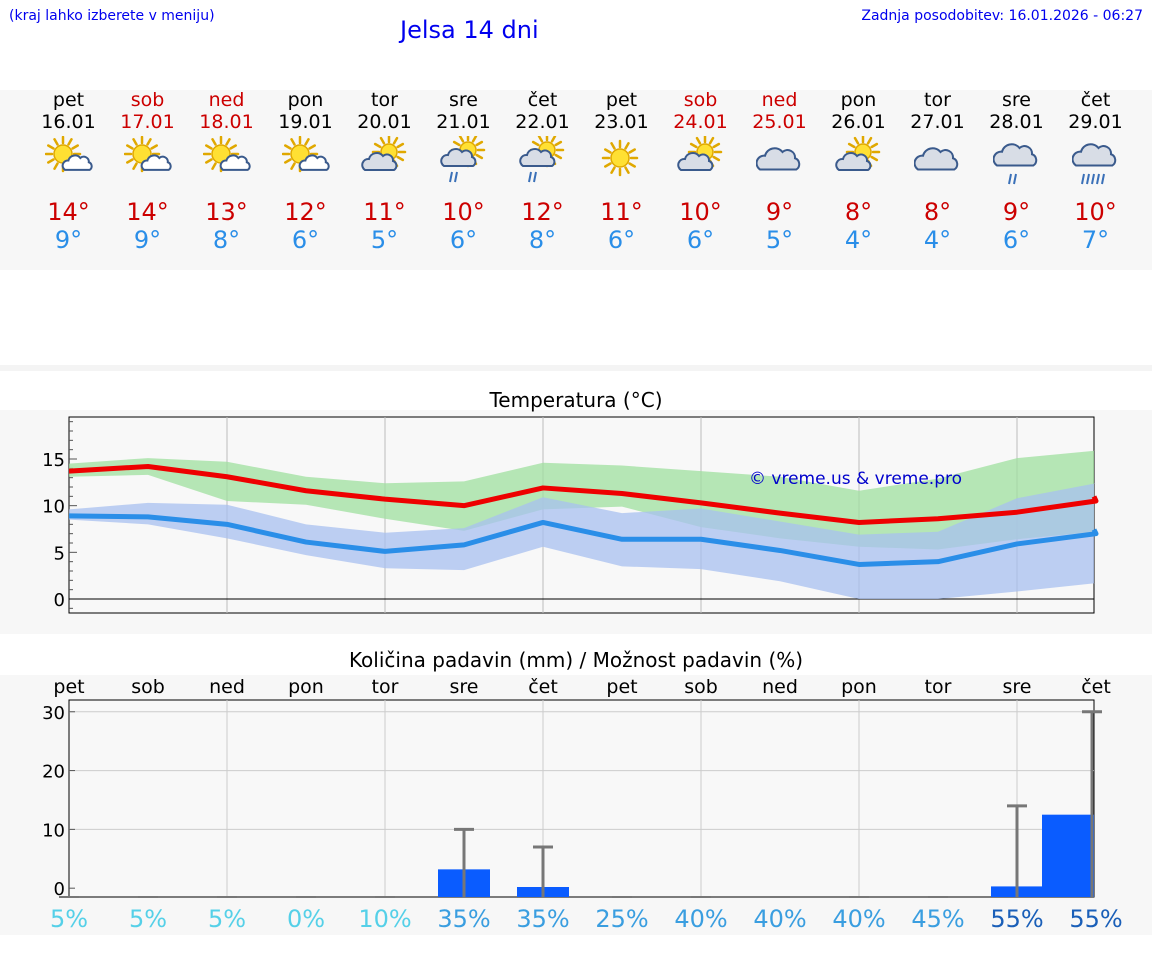 The image size is (1152, 975). I want to click on day-column: čet 29.01 10° 7°, so click(1095, 175).